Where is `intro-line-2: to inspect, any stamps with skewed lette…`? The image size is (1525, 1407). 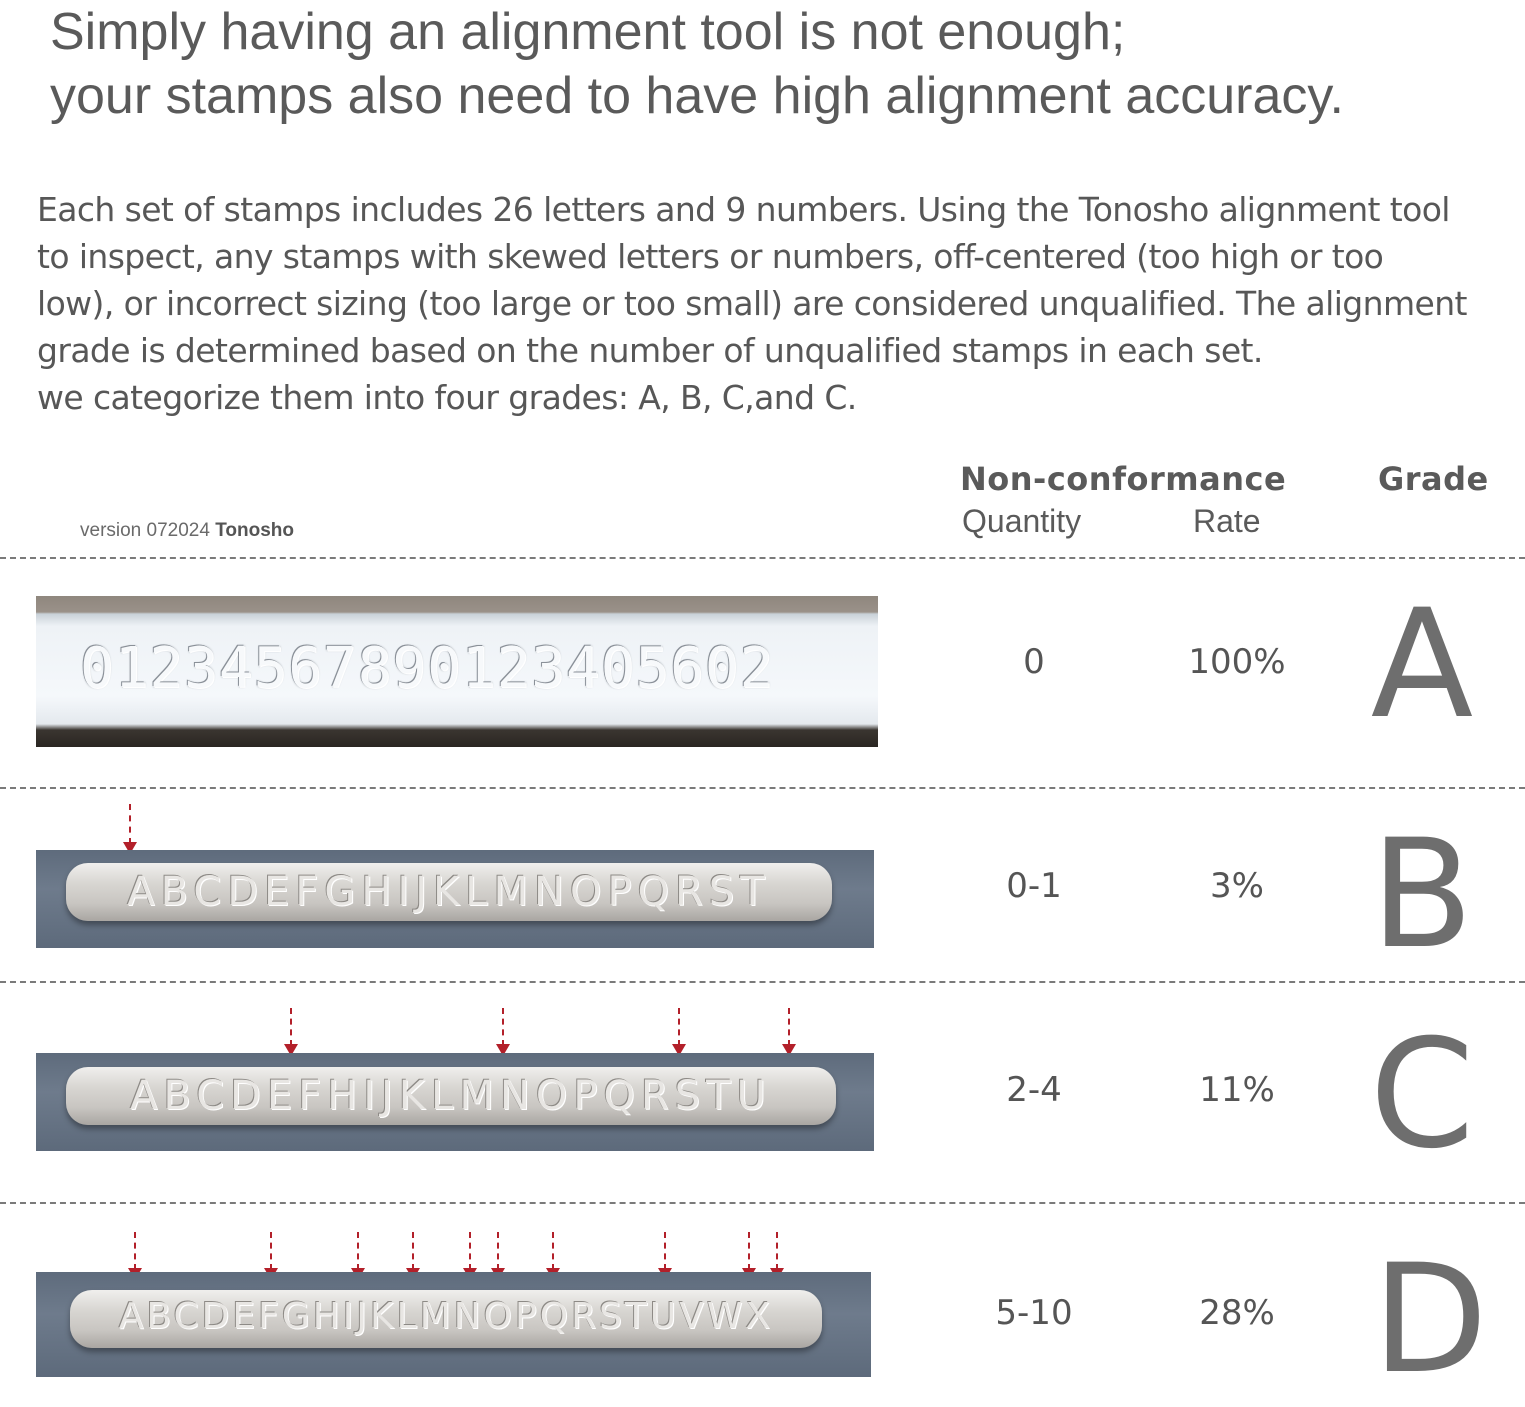 intro-line-2: to inspect, any stamps with skewed lette… is located at coordinates (710, 256).